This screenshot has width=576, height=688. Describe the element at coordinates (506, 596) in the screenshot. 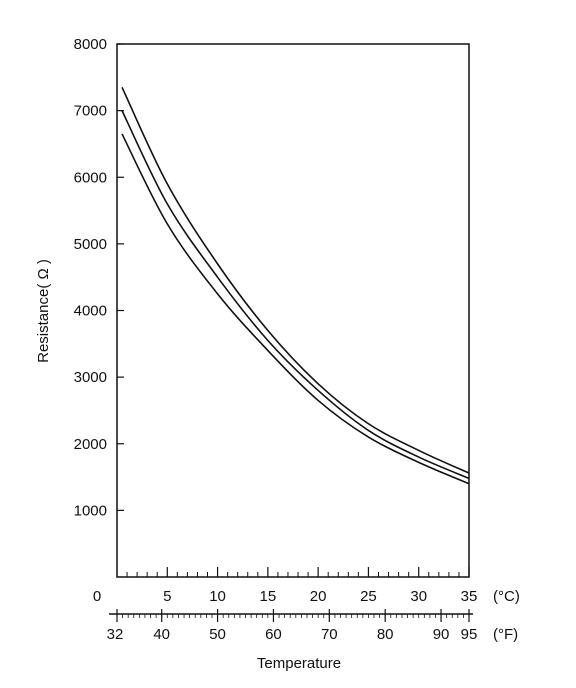

I see `celsius-unit-label: (°C)` at that location.